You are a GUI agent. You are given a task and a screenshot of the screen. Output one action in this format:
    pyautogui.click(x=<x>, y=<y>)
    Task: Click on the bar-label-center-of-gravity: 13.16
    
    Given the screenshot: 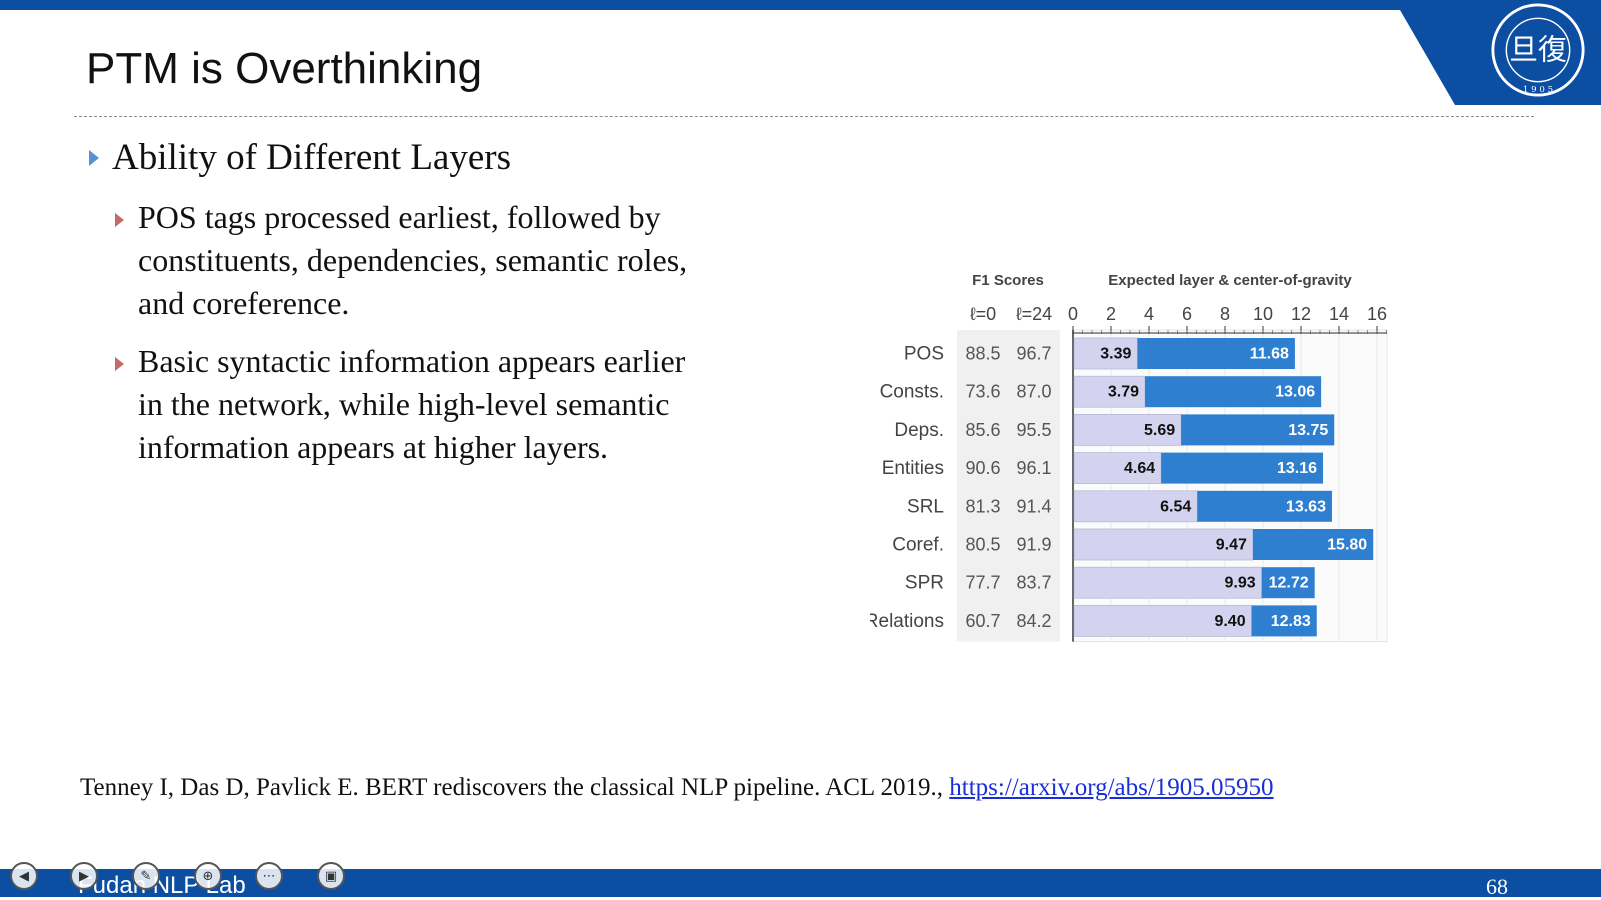 What is the action you would take?
    pyautogui.click(x=1297, y=468)
    